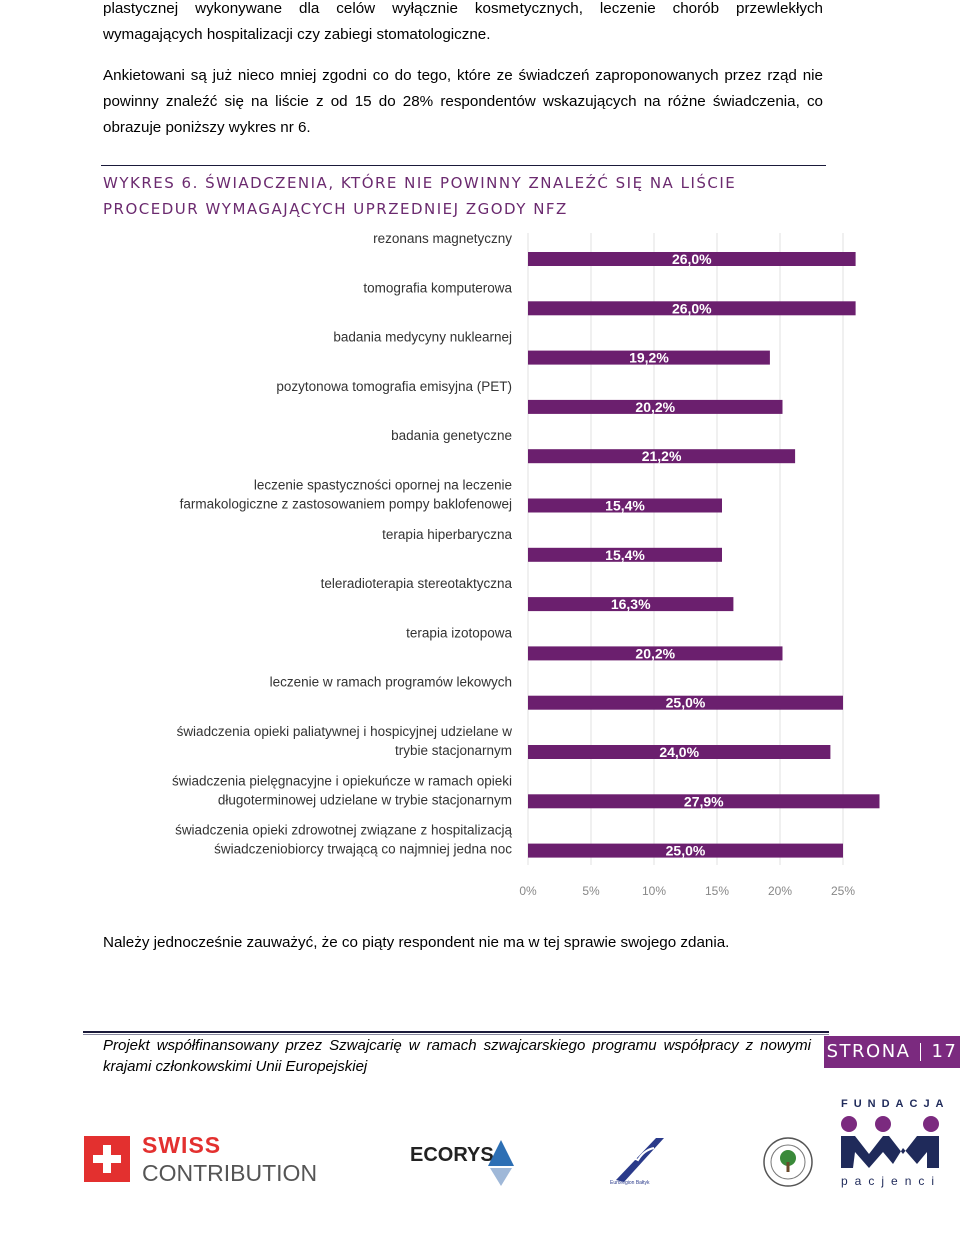 The width and height of the screenshot is (960, 1233). Describe the element at coordinates (528, 891) in the screenshot. I see `x-tick-label: 0%` at that location.